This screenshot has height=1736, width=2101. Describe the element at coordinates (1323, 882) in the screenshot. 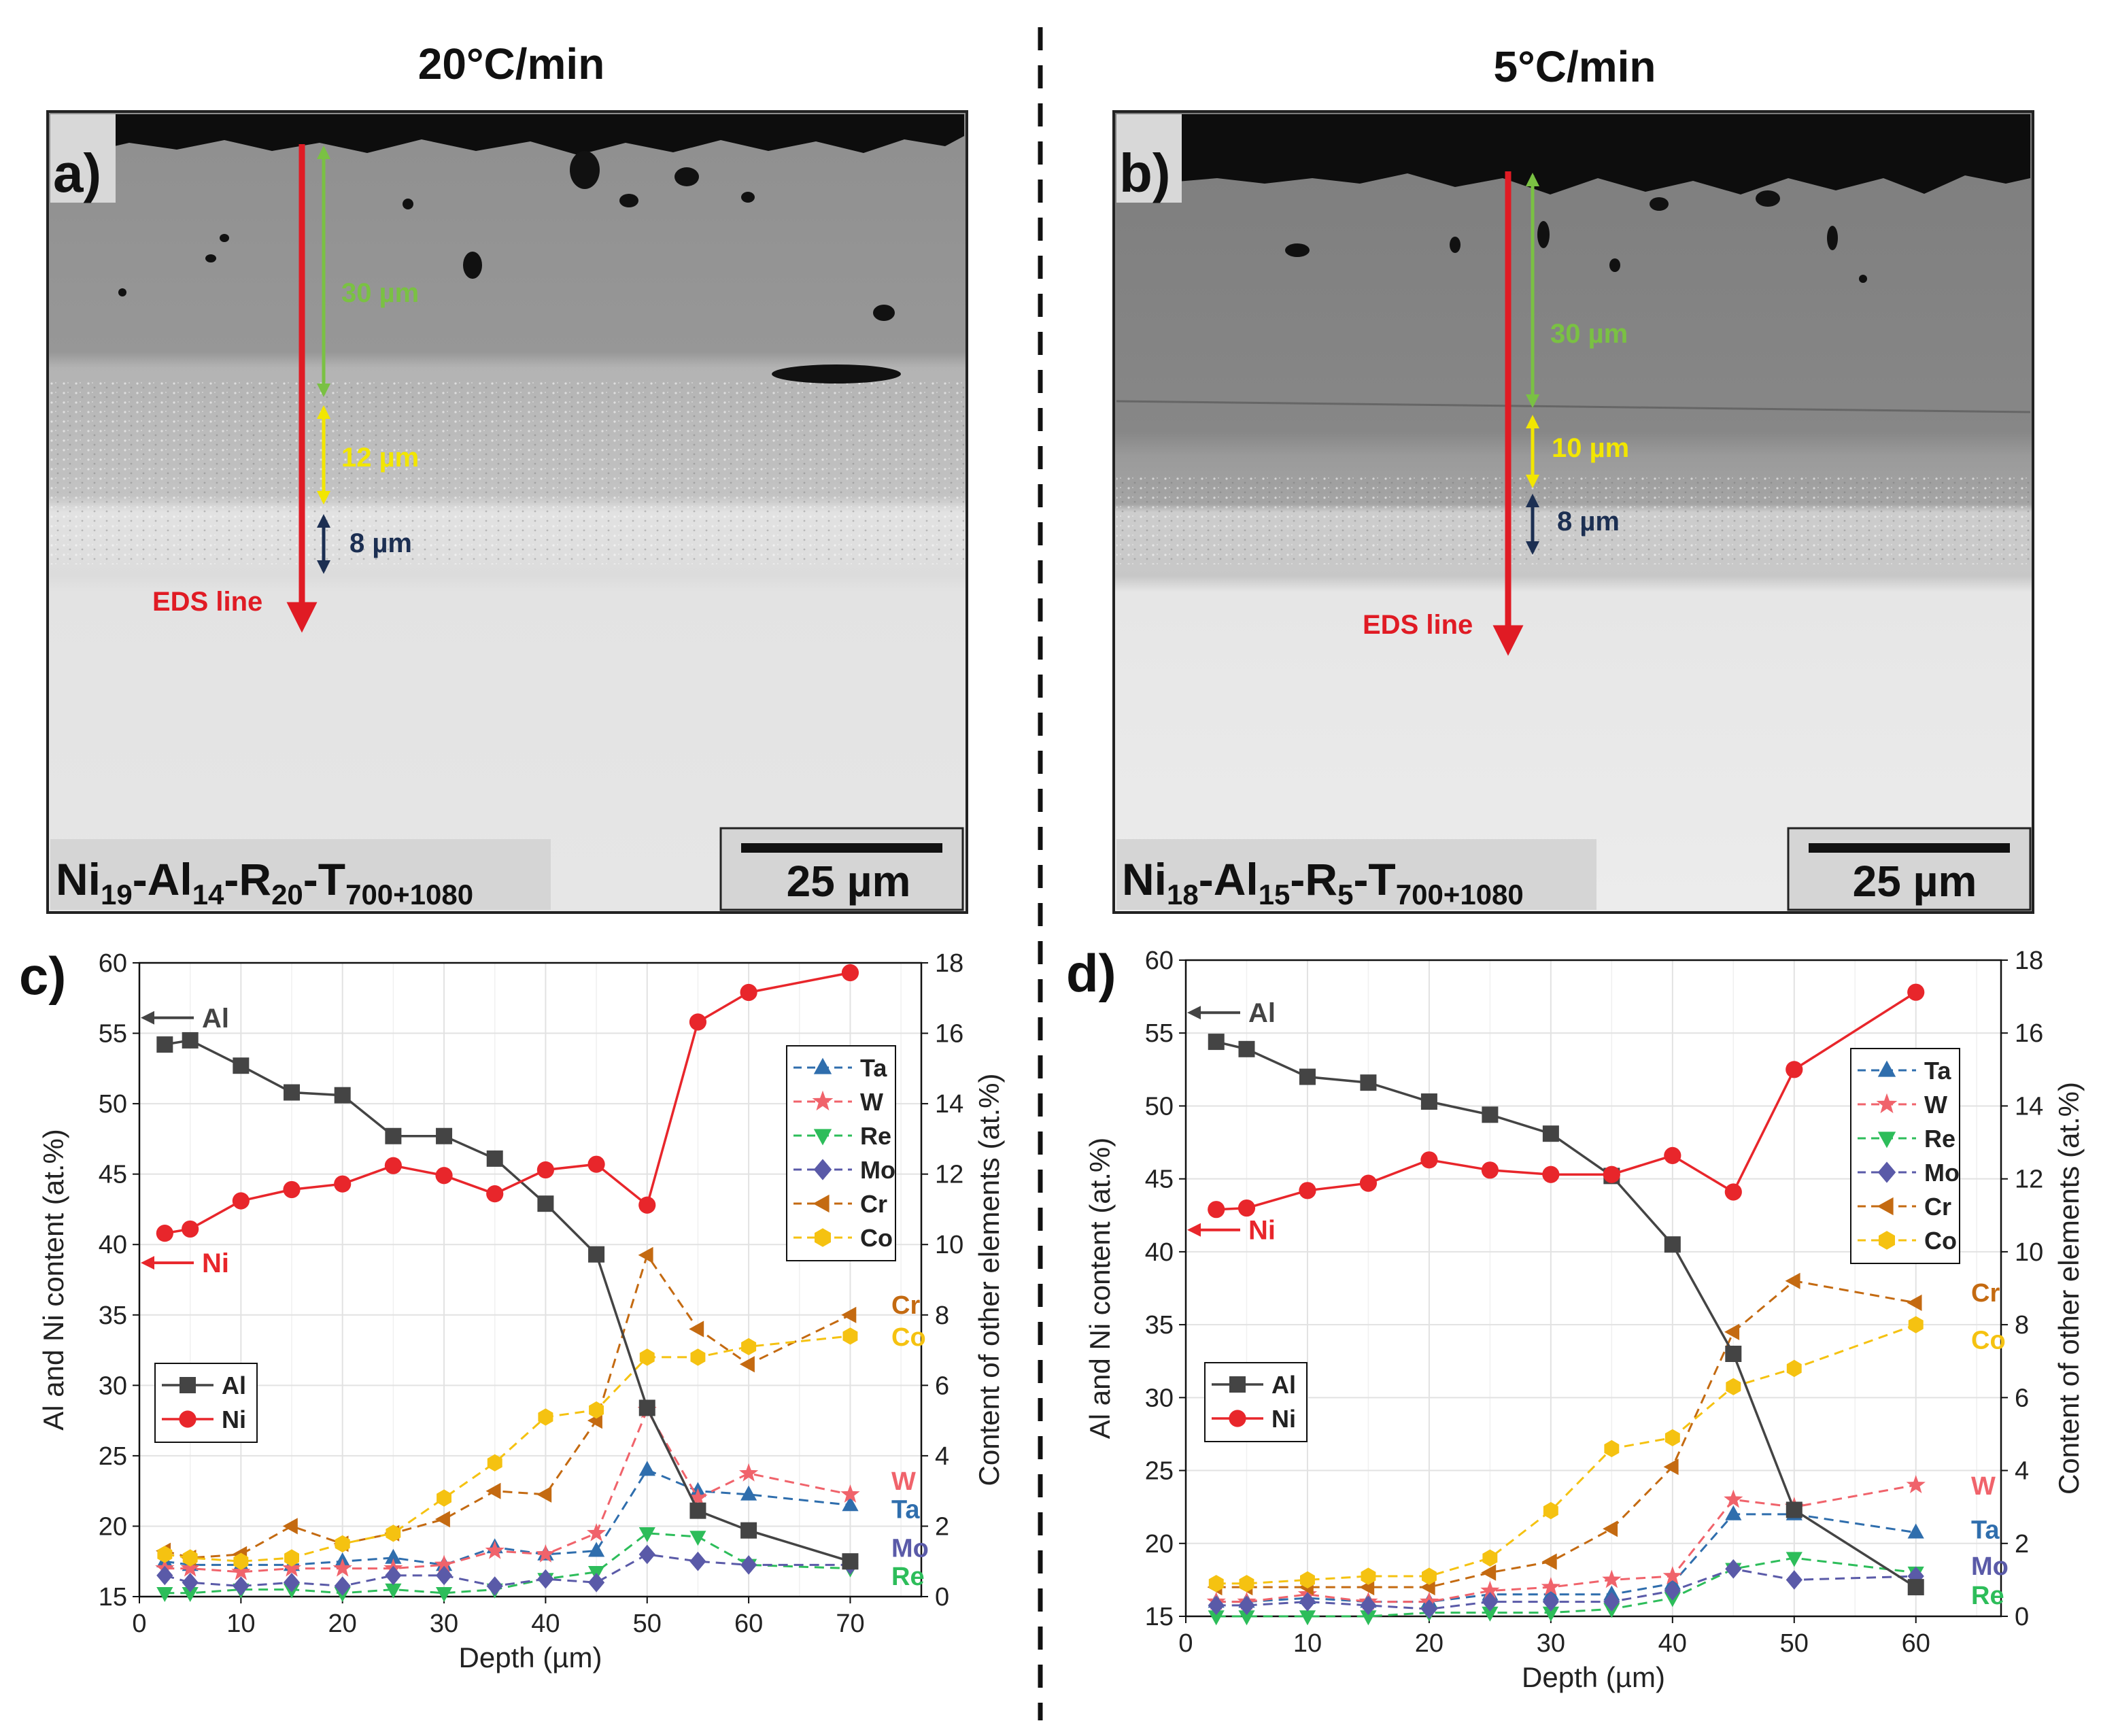

I see `sample-label-b: Ni18-Al15-R5-T700+1080` at that location.